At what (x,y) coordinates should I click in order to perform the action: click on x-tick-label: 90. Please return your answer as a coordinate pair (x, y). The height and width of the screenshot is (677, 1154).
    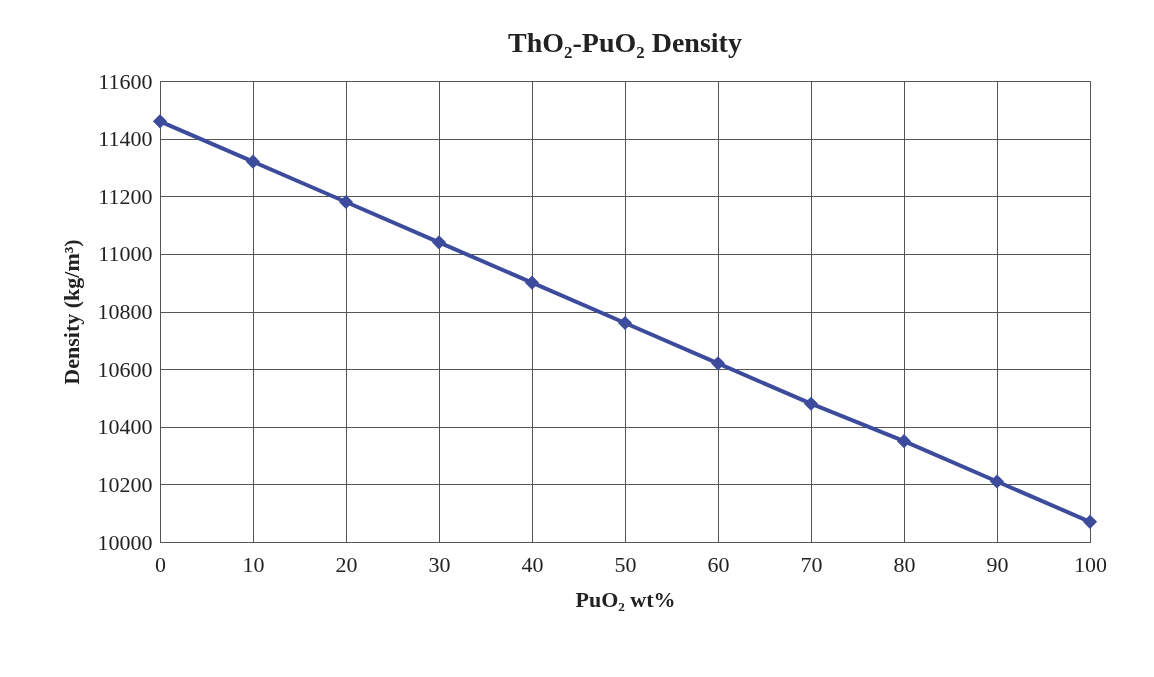
    Looking at the image, I should click on (997, 564).